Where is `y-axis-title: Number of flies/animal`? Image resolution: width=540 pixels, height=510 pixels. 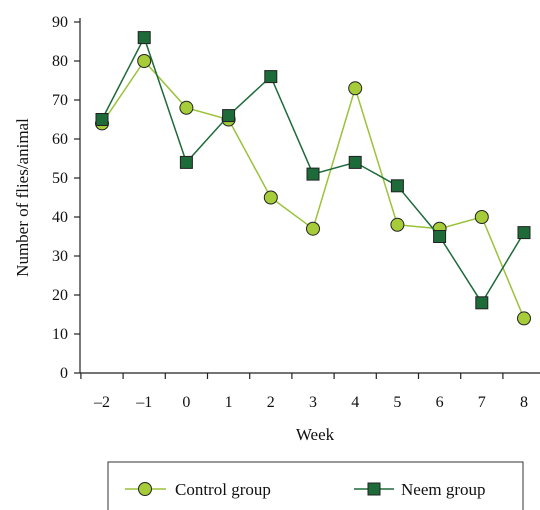 y-axis-title: Number of flies/animal is located at coordinates (22, 197).